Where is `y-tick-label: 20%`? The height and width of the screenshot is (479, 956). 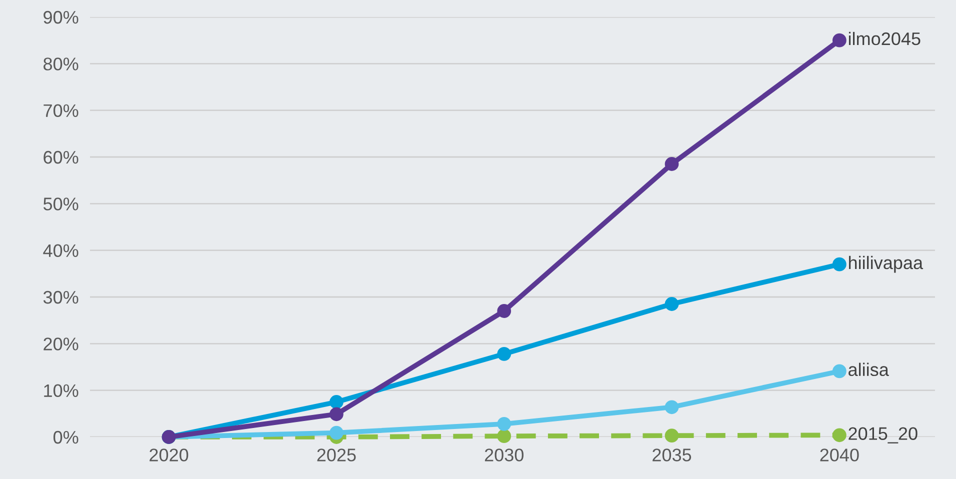
y-tick-label: 20% is located at coordinates (61, 344).